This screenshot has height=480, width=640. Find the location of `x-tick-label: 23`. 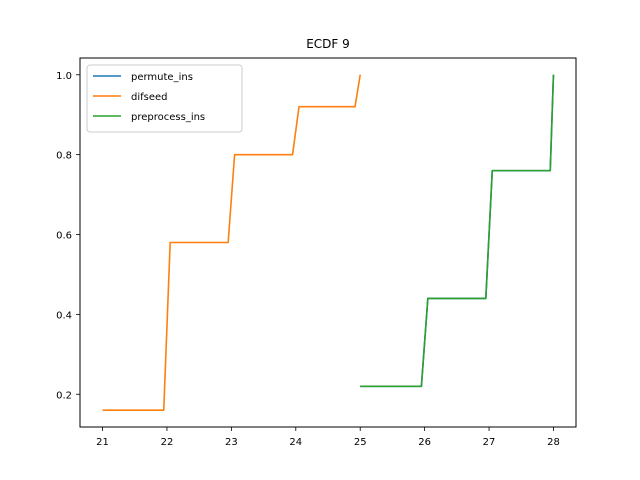

x-tick-label: 23 is located at coordinates (231, 442).